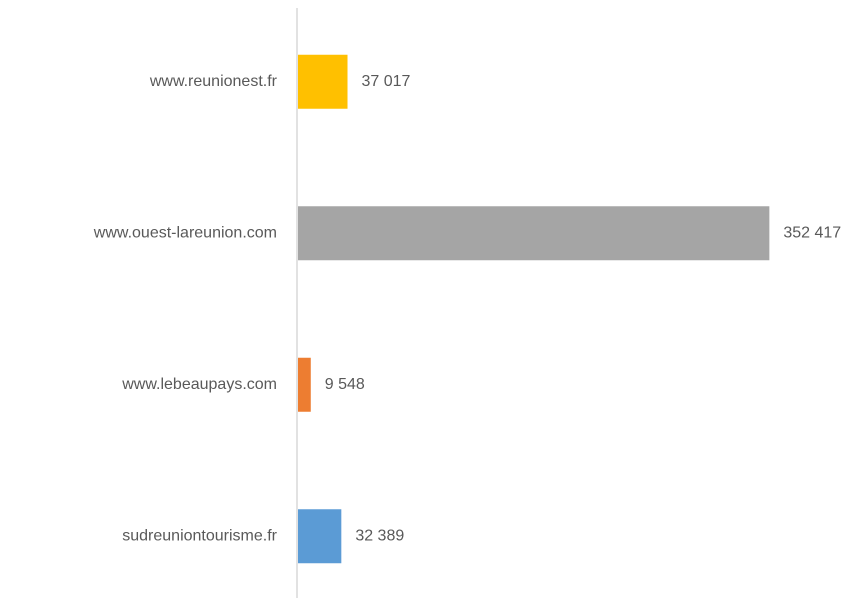  What do you see at coordinates (185, 232) in the screenshot?
I see `category-label: www.ouest-lareunion.com` at bounding box center [185, 232].